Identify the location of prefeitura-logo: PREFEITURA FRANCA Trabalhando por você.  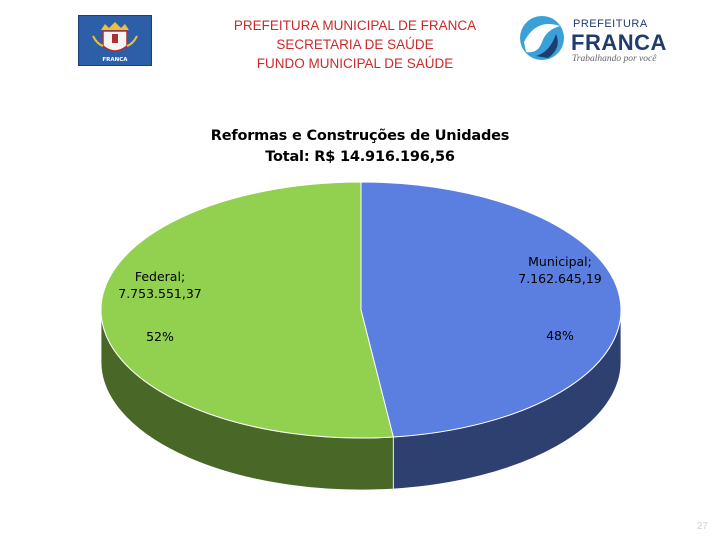
(591, 40).